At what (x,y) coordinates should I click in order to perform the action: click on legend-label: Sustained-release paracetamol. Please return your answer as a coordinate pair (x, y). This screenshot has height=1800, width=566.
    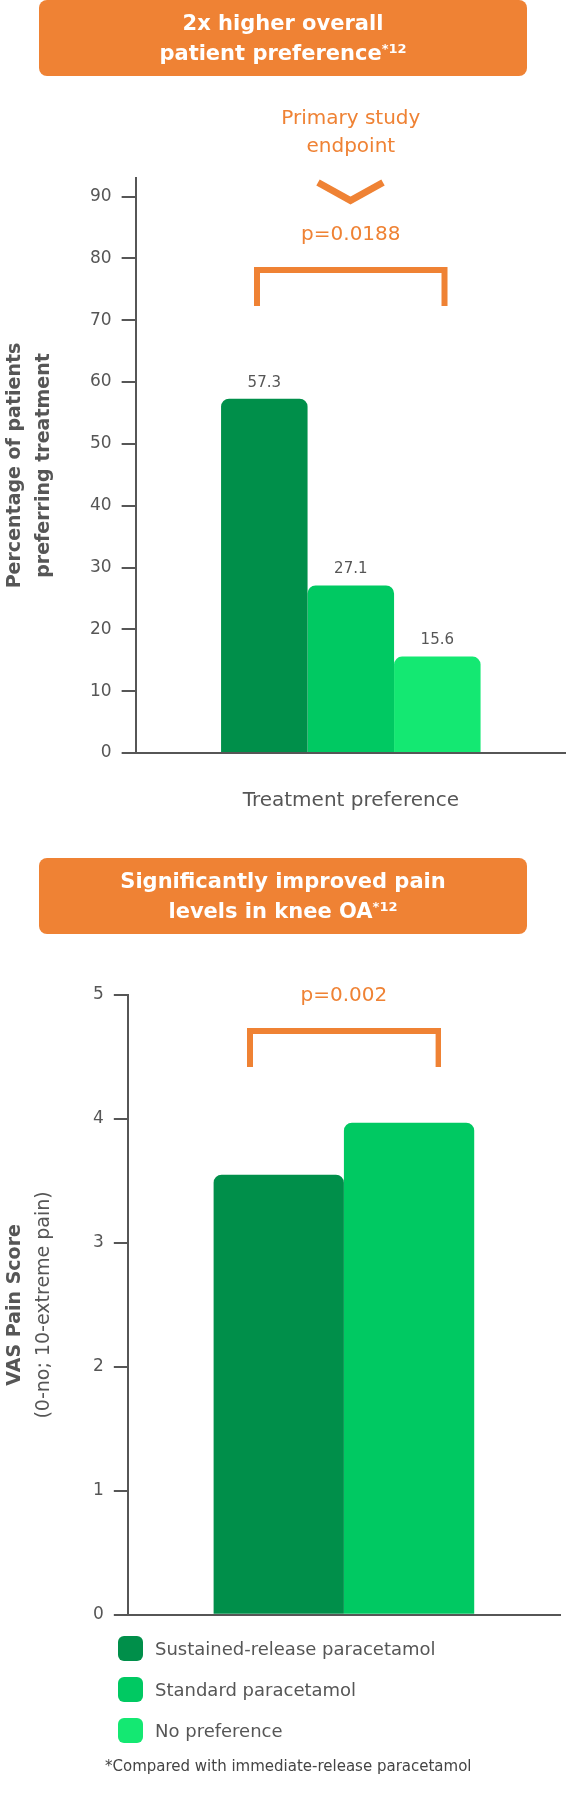
    Looking at the image, I should click on (295, 1648).